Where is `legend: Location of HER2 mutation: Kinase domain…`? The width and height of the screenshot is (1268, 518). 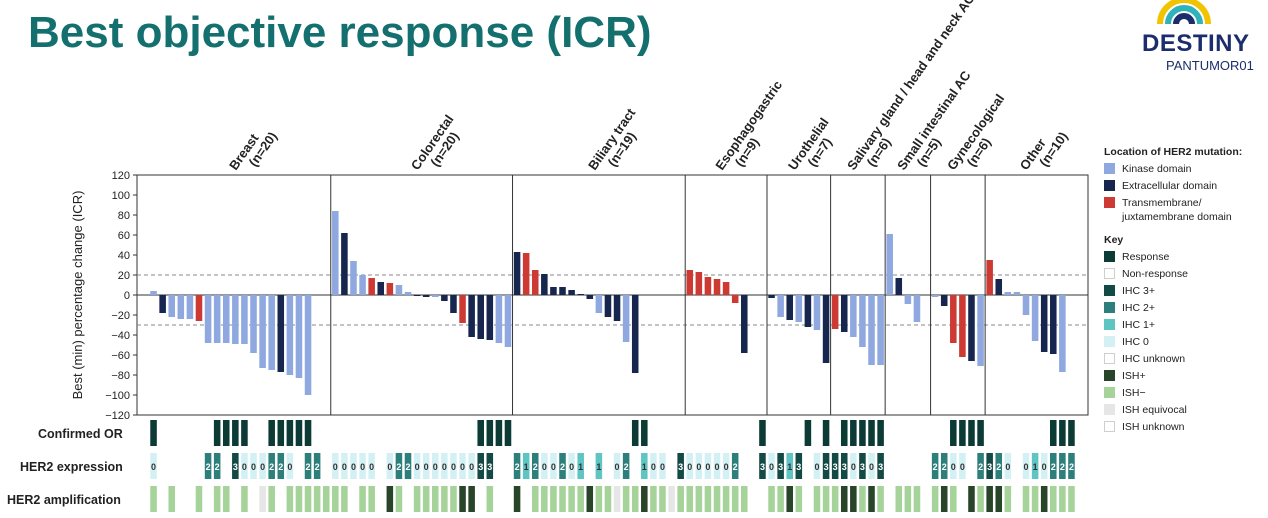 legend: Location of HER2 mutation: Kinase domain… is located at coordinates (1185, 291).